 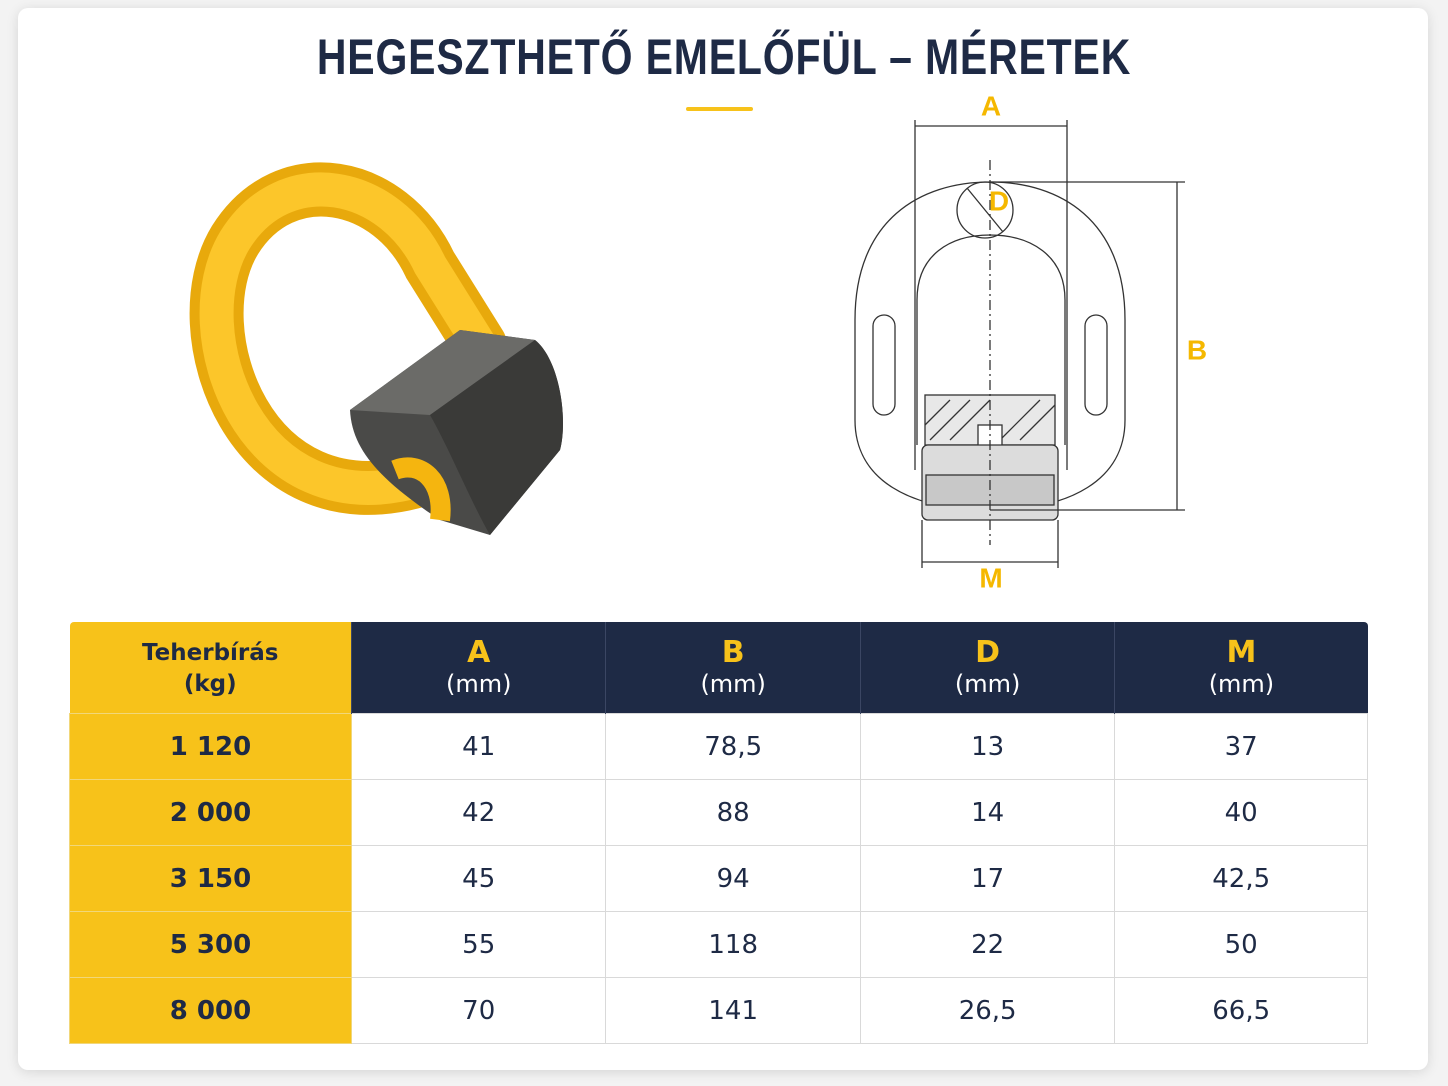 I want to click on dimension-cell: 94, so click(x=733, y=878).